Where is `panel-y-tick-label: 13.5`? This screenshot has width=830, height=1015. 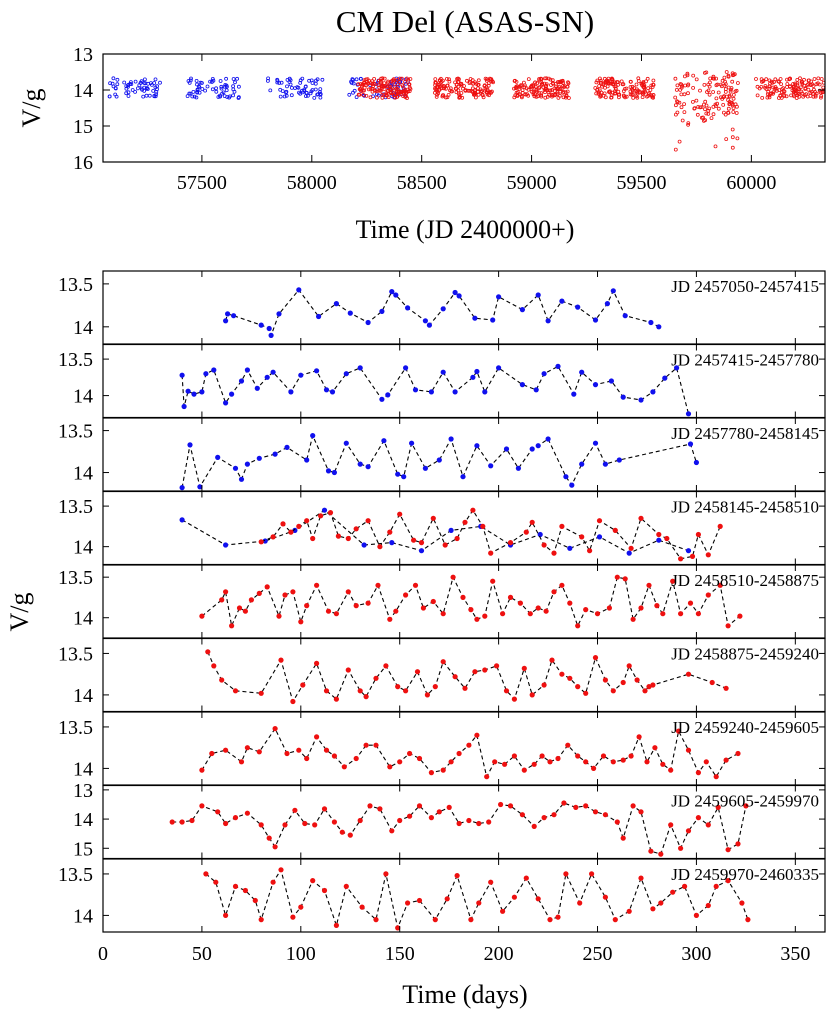
panel-y-tick-label: 13.5 is located at coordinates (75, 507).